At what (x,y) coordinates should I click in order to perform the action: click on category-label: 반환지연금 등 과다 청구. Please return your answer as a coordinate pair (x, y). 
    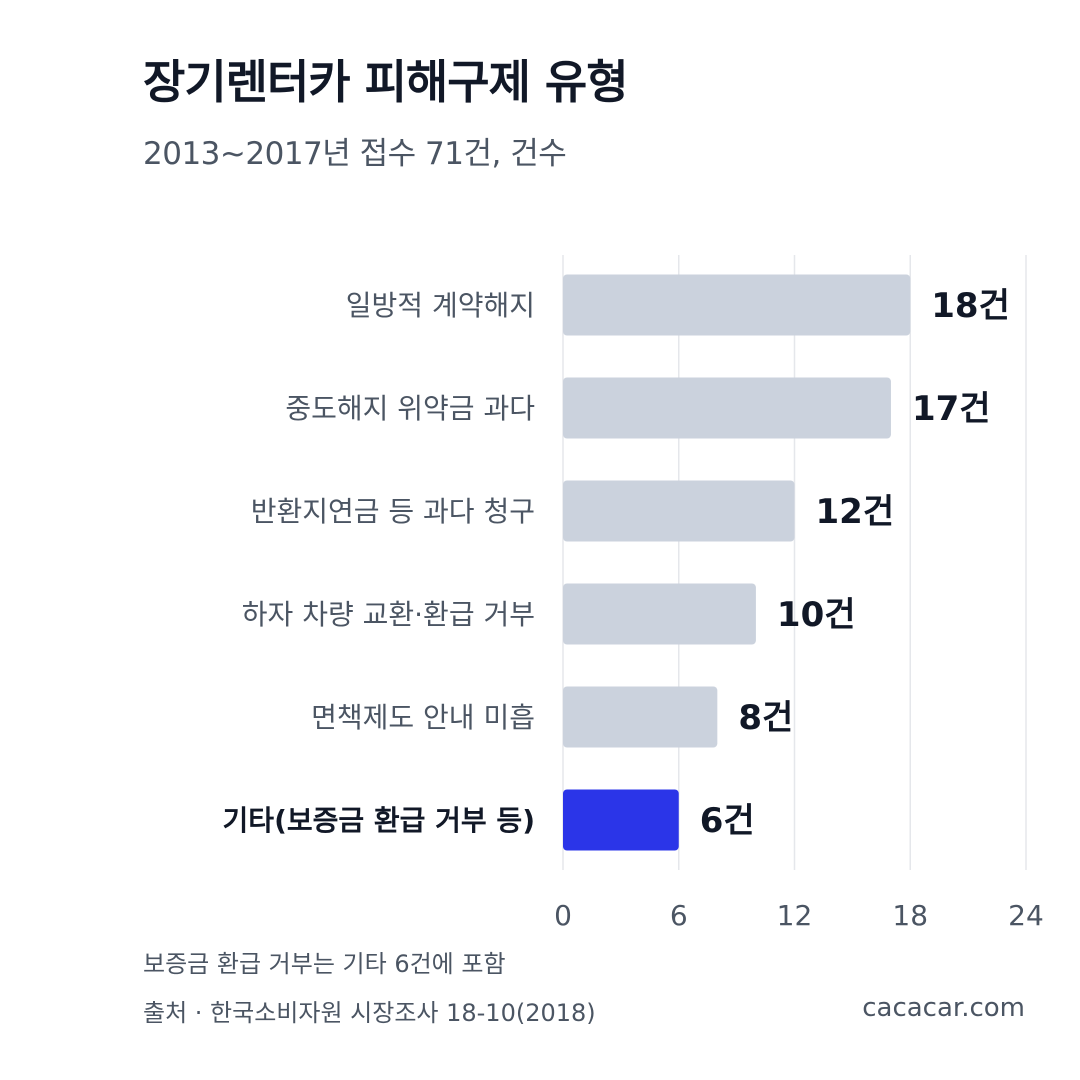
    Looking at the image, I should click on (393, 511).